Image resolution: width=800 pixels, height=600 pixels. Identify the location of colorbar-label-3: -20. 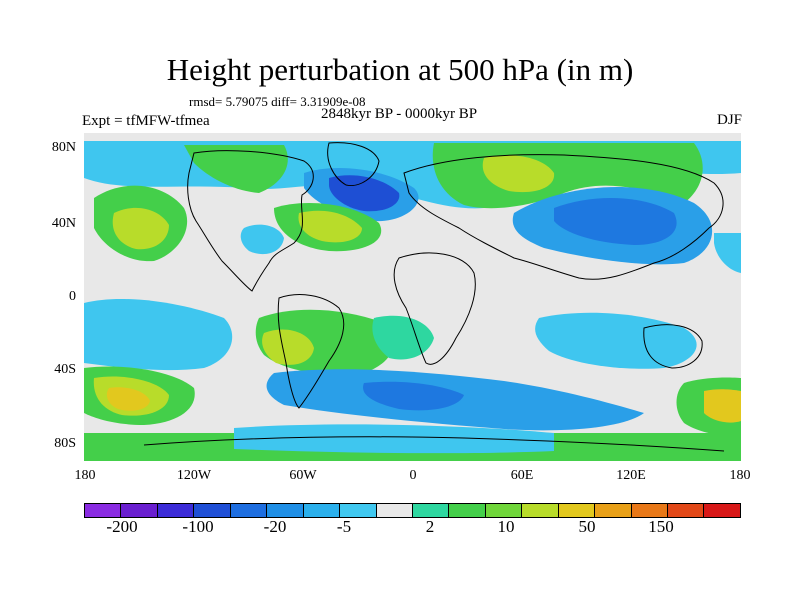
(275, 526).